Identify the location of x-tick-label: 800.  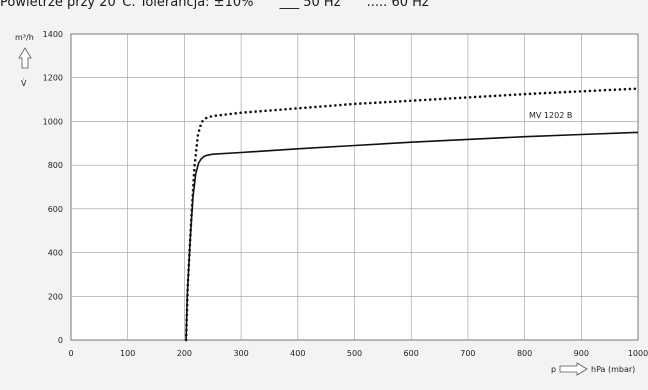
(524, 353).